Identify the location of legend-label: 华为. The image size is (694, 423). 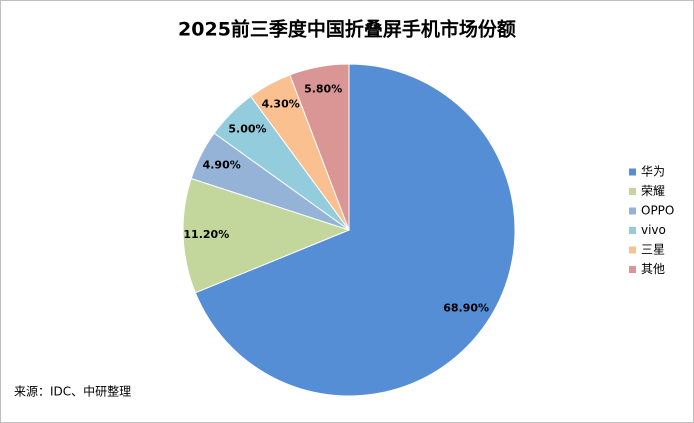
(653, 172).